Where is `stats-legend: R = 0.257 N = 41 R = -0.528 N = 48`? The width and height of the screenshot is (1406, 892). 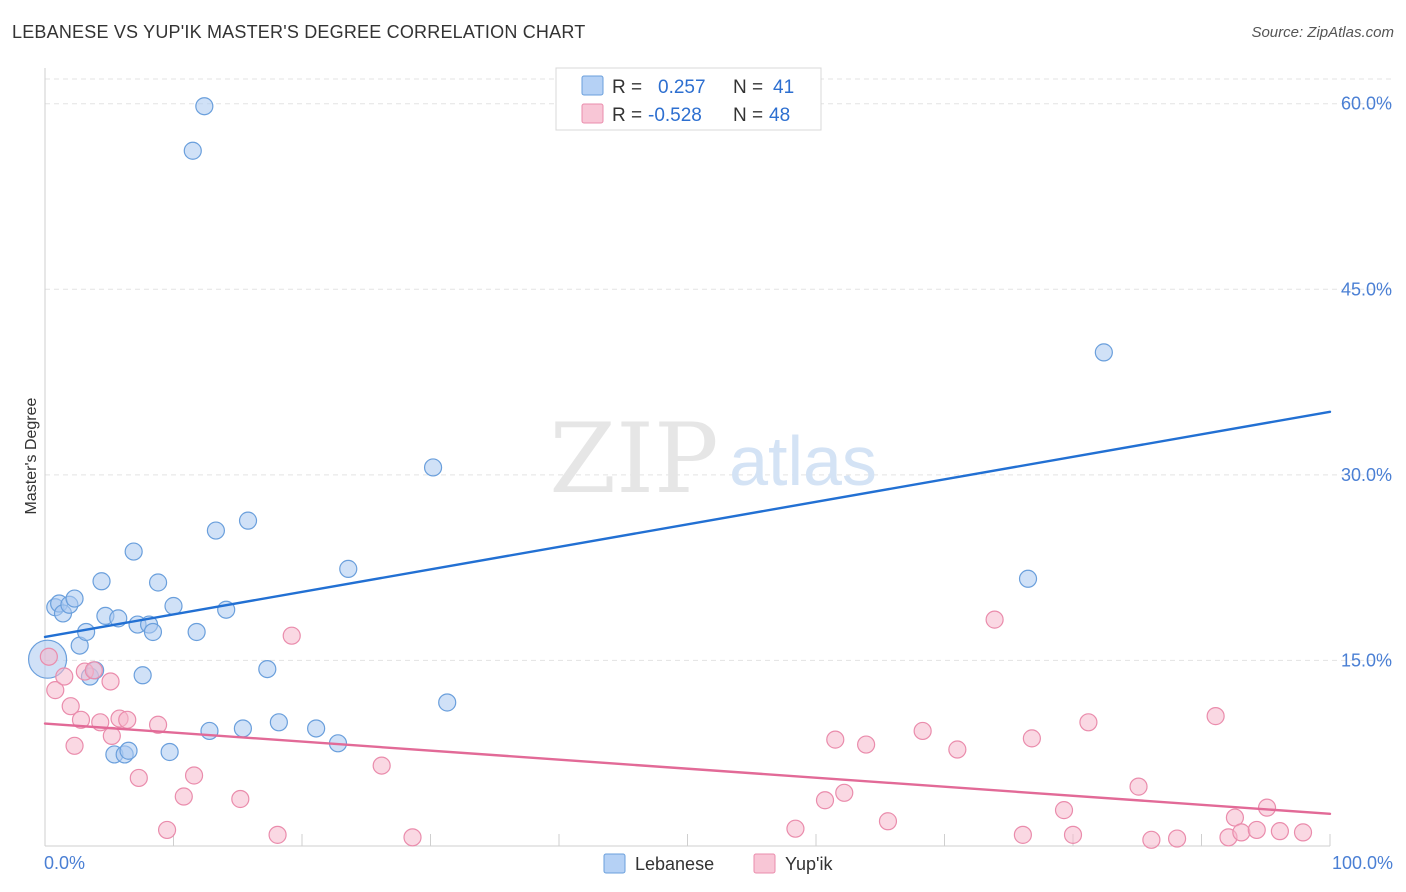 stats-legend: R = 0.257 N = 41 R = -0.528 N = 48 is located at coordinates (688, 99).